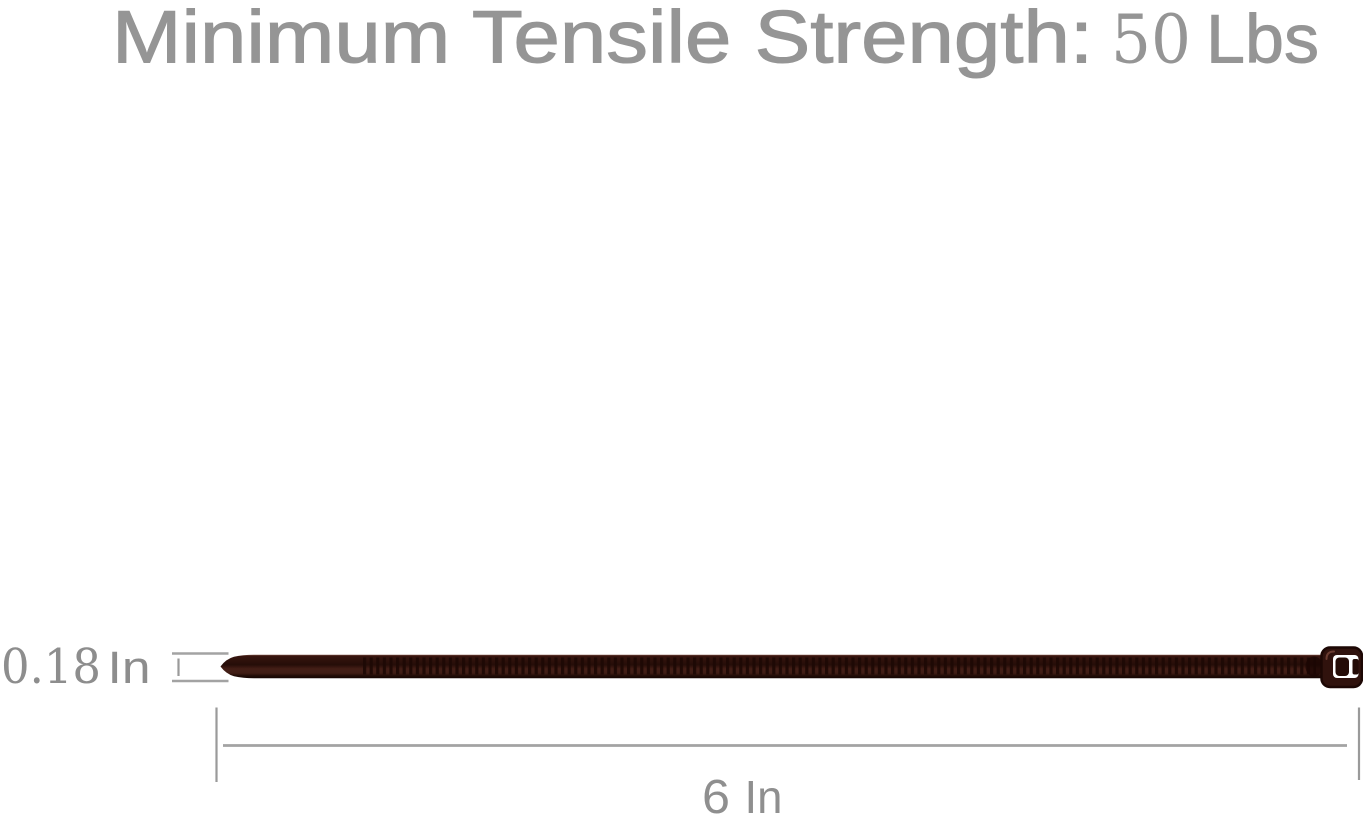  Describe the element at coordinates (1342, 666) in the screenshot. I see `cable-tie-head-pawl` at that location.